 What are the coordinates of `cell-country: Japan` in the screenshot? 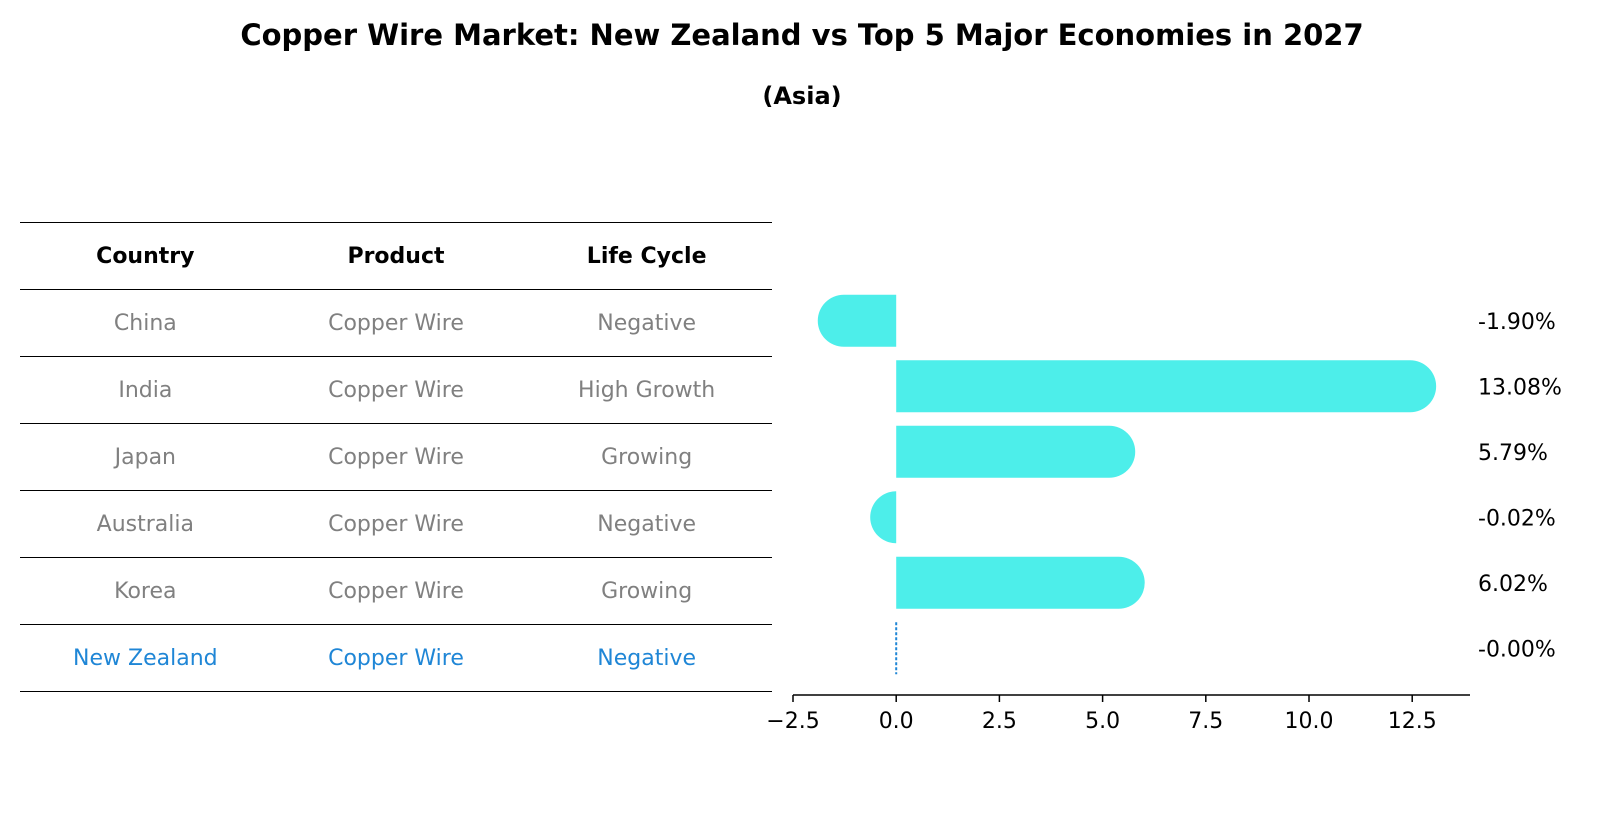 It's located at (145, 457).